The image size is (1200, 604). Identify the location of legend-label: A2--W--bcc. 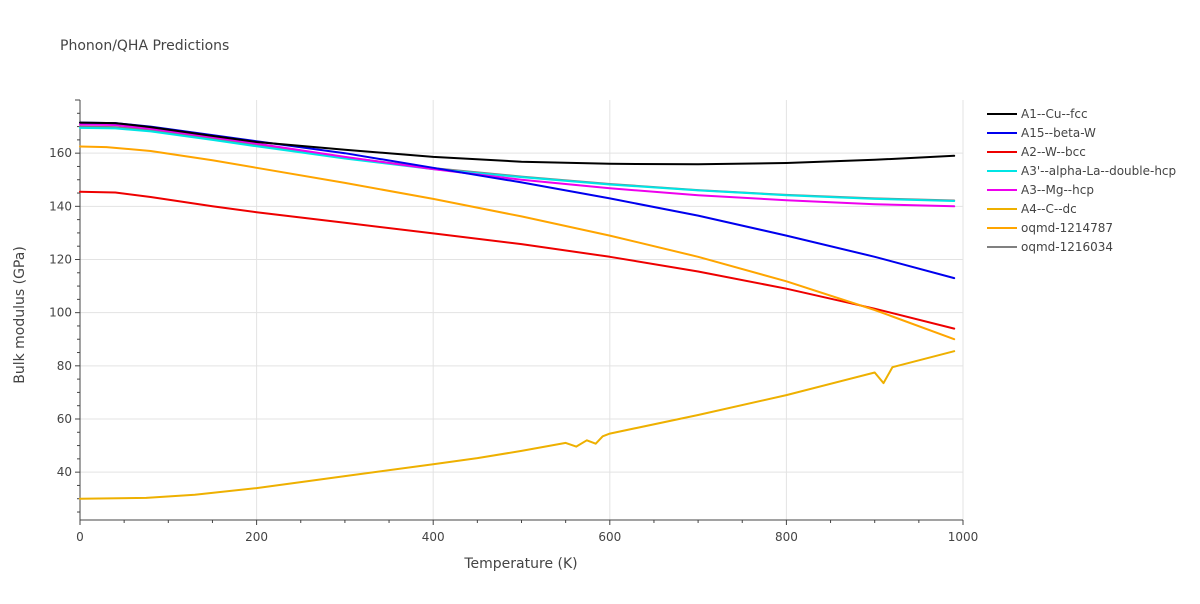
(1053, 152).